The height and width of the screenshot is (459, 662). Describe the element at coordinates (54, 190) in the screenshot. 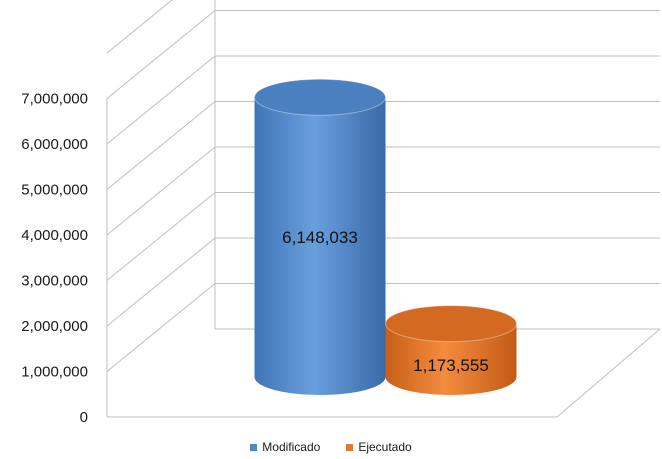

I see `y-tick-label: 5,000,000` at that location.